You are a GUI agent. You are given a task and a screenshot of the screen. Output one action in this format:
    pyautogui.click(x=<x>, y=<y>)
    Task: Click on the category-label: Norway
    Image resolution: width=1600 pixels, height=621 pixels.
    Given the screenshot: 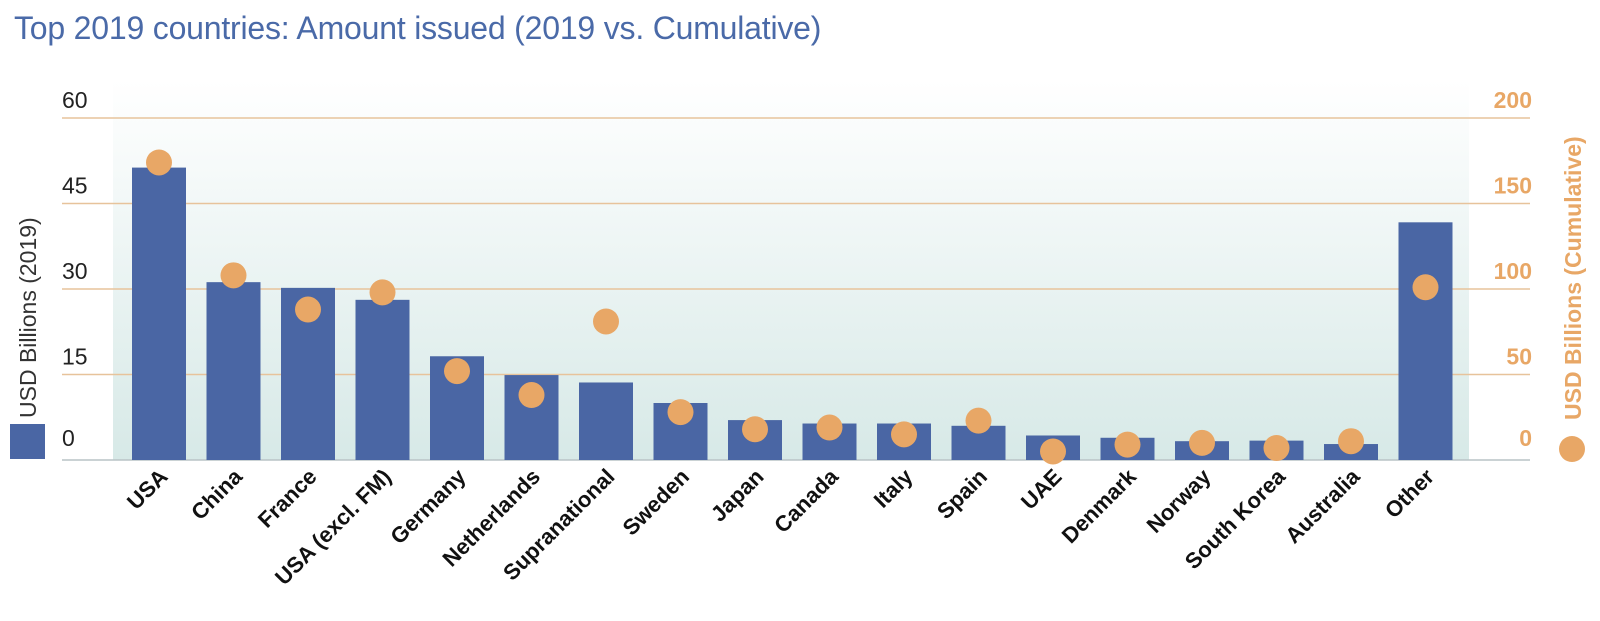 What is the action you would take?
    pyautogui.click(x=1179, y=500)
    